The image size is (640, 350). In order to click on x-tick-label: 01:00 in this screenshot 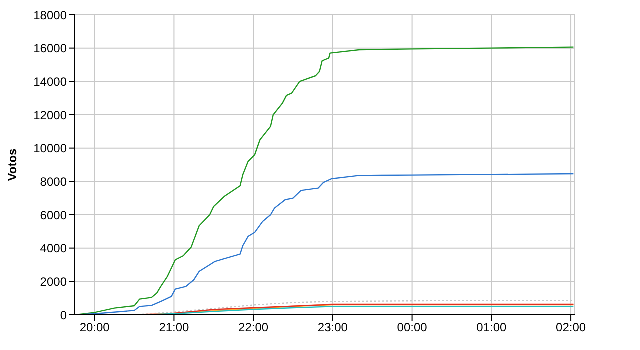, I will do `click(492, 327)`.